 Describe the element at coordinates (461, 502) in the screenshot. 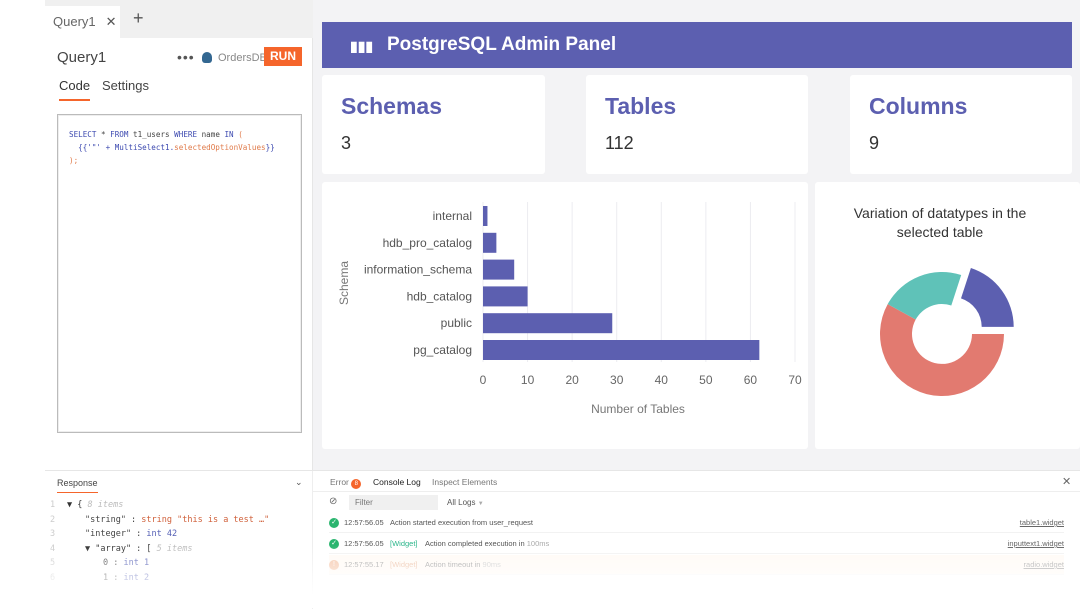

I see `log-level-value: All Logs` at that location.